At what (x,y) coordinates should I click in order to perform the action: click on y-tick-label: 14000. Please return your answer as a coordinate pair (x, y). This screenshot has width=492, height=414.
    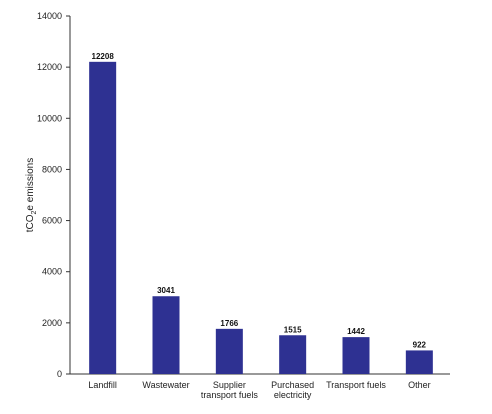
    Looking at the image, I should click on (49, 16).